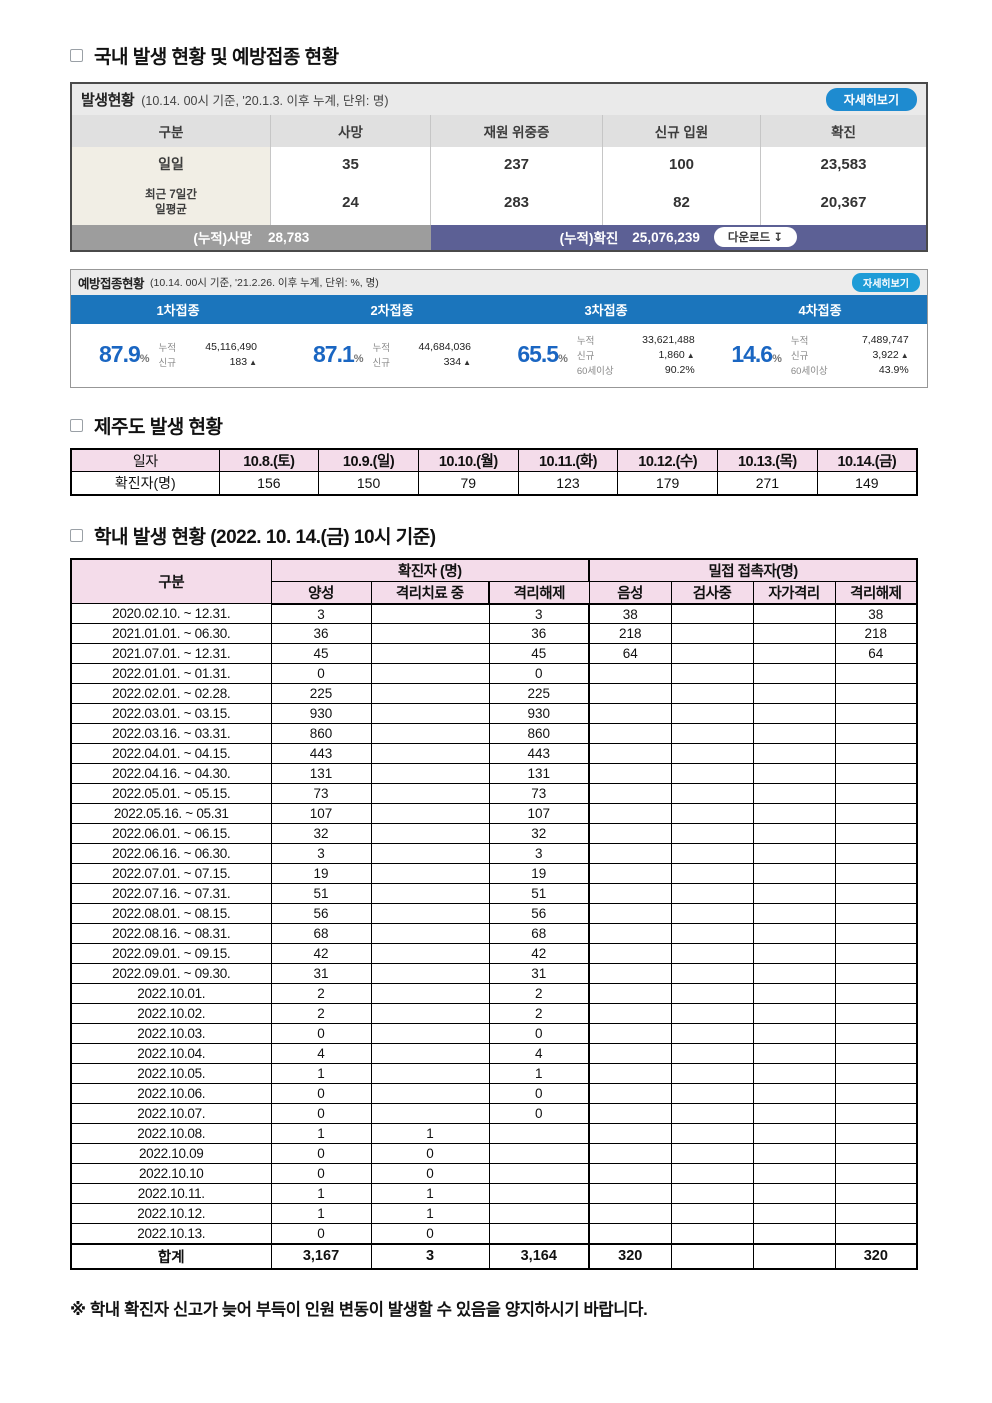 This screenshot has width=992, height=1403. Describe the element at coordinates (265, 101) in the screenshot. I see `occurrence-subtitle: (10.14. 00시 기준, '20.1.3. 이후 누계, 단위: 명)` at that location.